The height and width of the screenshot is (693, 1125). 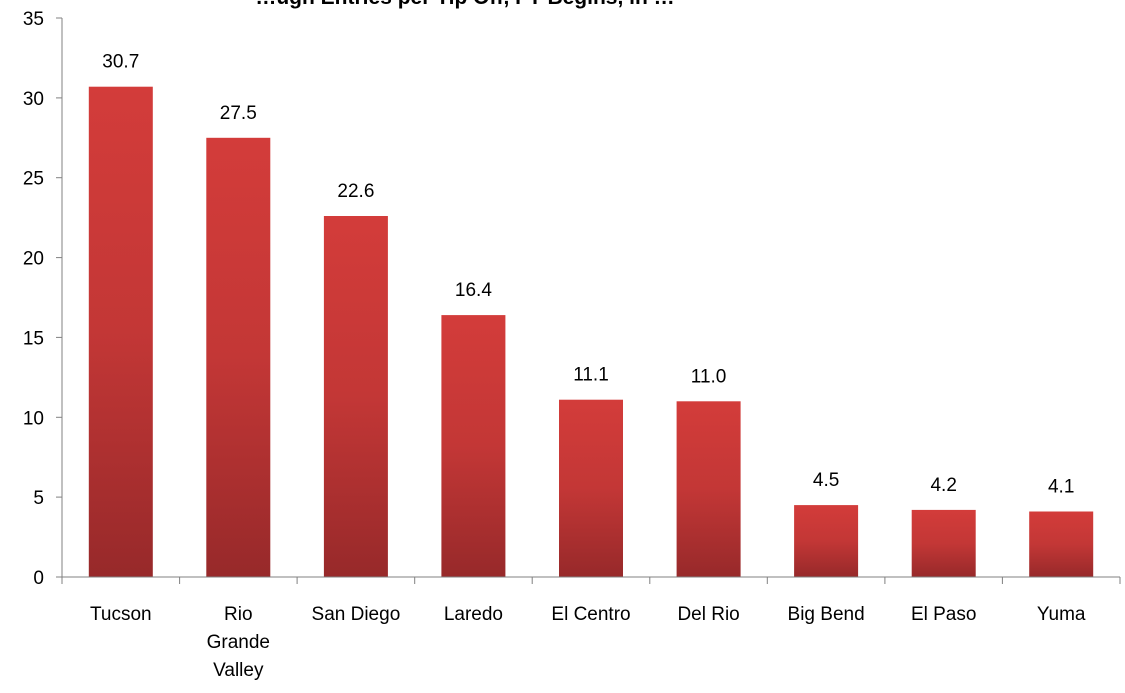 I want to click on y-tick-label: 0, so click(x=38, y=578).